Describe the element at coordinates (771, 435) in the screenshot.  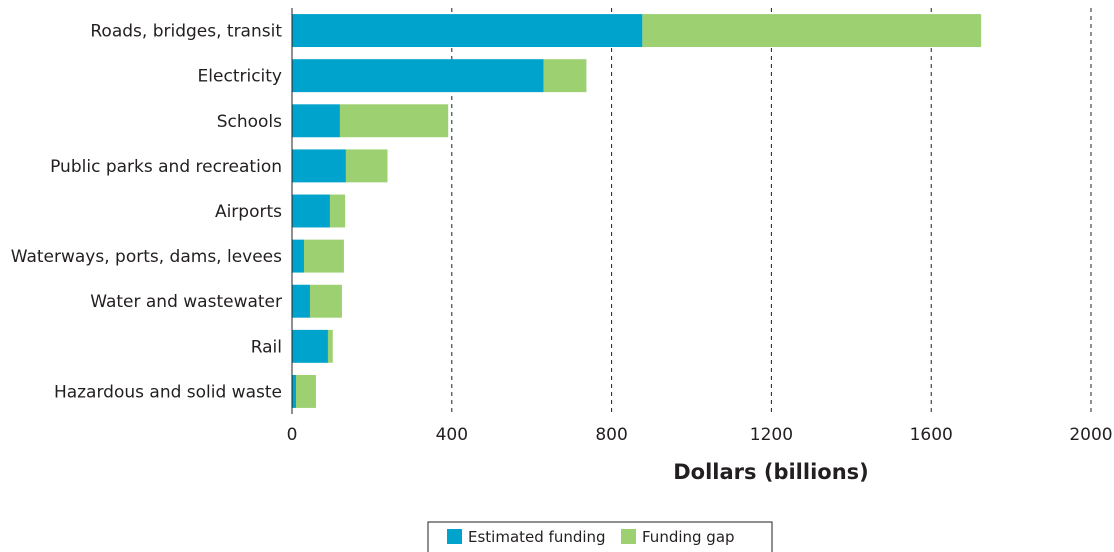
I see `x-tick-1200: 1200` at that location.